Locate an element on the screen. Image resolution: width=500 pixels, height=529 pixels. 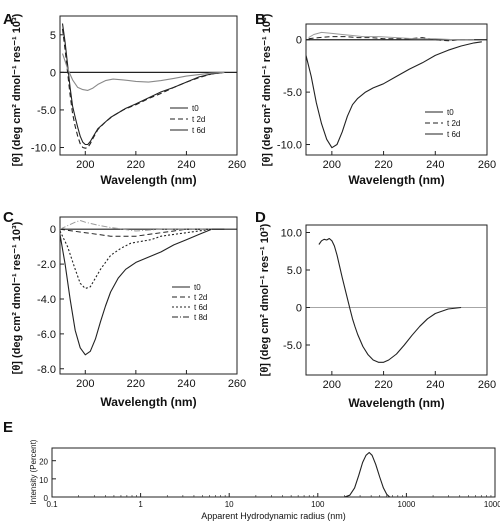
y-tick-label: -8.0 is located at coordinates (46, 370).